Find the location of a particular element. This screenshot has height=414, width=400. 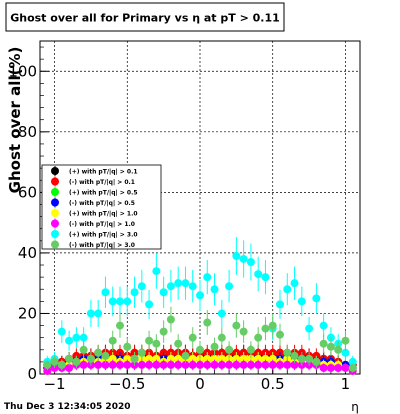

y-tick-label: 100 is located at coordinates (22, 71).